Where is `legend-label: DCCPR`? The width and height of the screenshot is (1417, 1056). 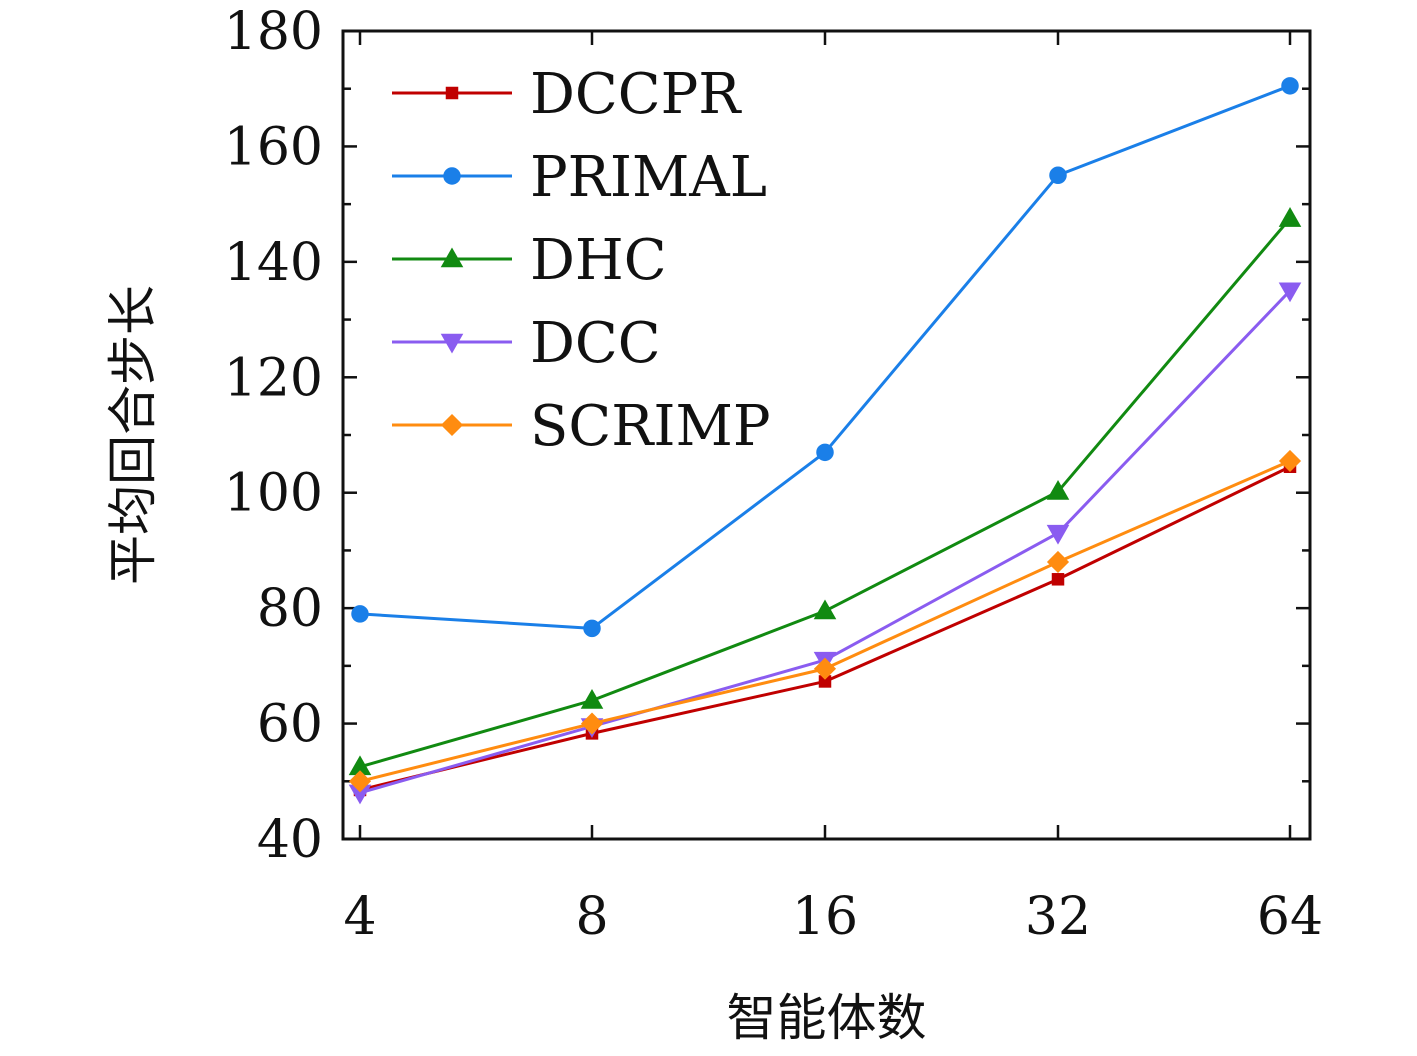 legend-label: DCCPR is located at coordinates (636, 94).